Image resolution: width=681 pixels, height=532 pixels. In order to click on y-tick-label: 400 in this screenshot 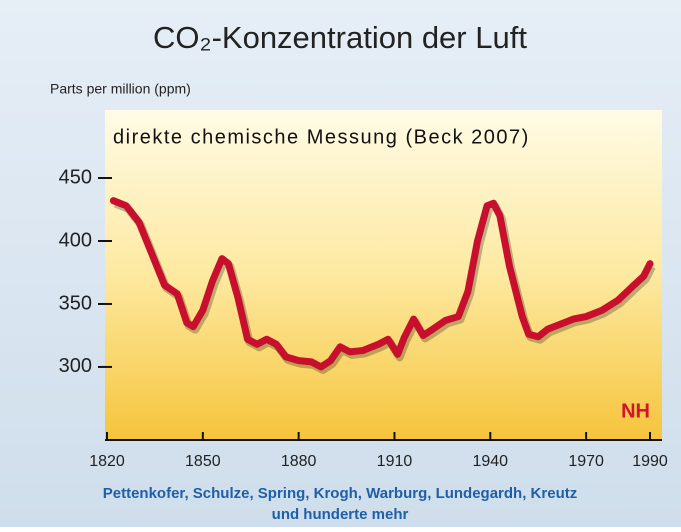, I will do `click(75, 240)`.